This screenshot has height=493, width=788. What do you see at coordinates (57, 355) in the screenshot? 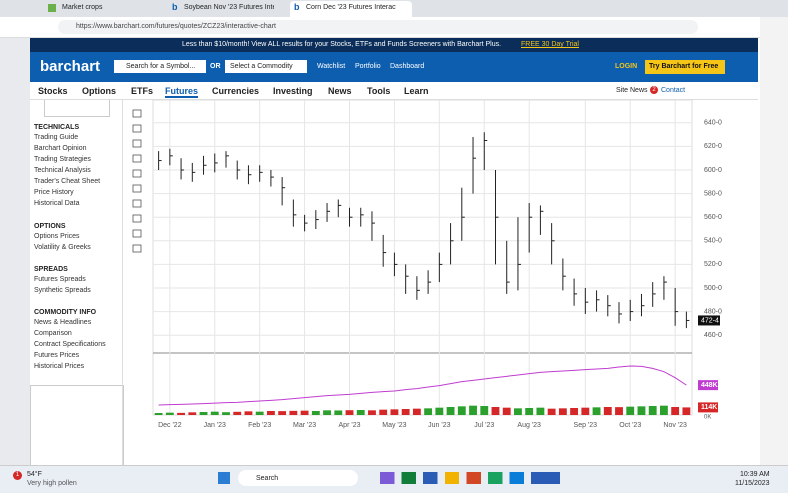
I see `sidebar-link: Futures Prices` at bounding box center [57, 355].